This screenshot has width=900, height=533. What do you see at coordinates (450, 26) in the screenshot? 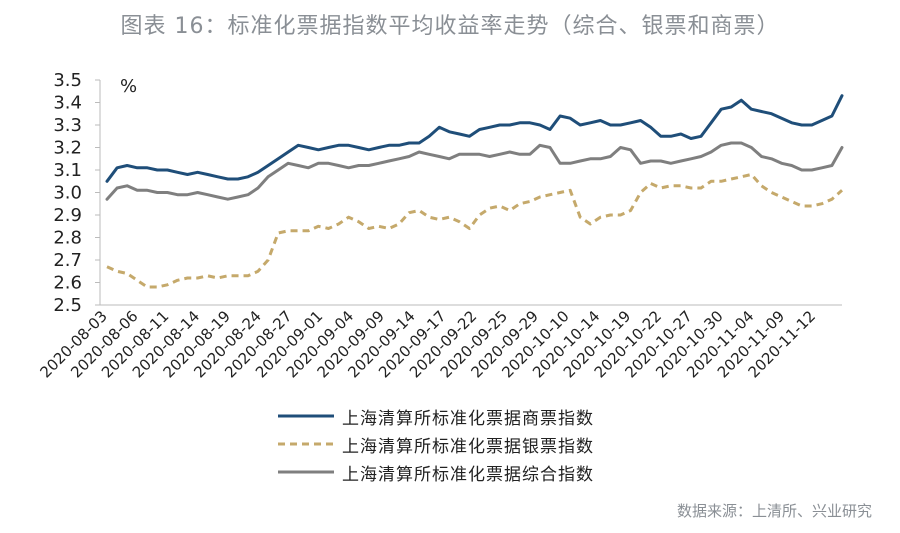
I see `chart-title: 图表 16：标准化票据指数平均收益率走势（综合、银票和商票）` at bounding box center [450, 26].